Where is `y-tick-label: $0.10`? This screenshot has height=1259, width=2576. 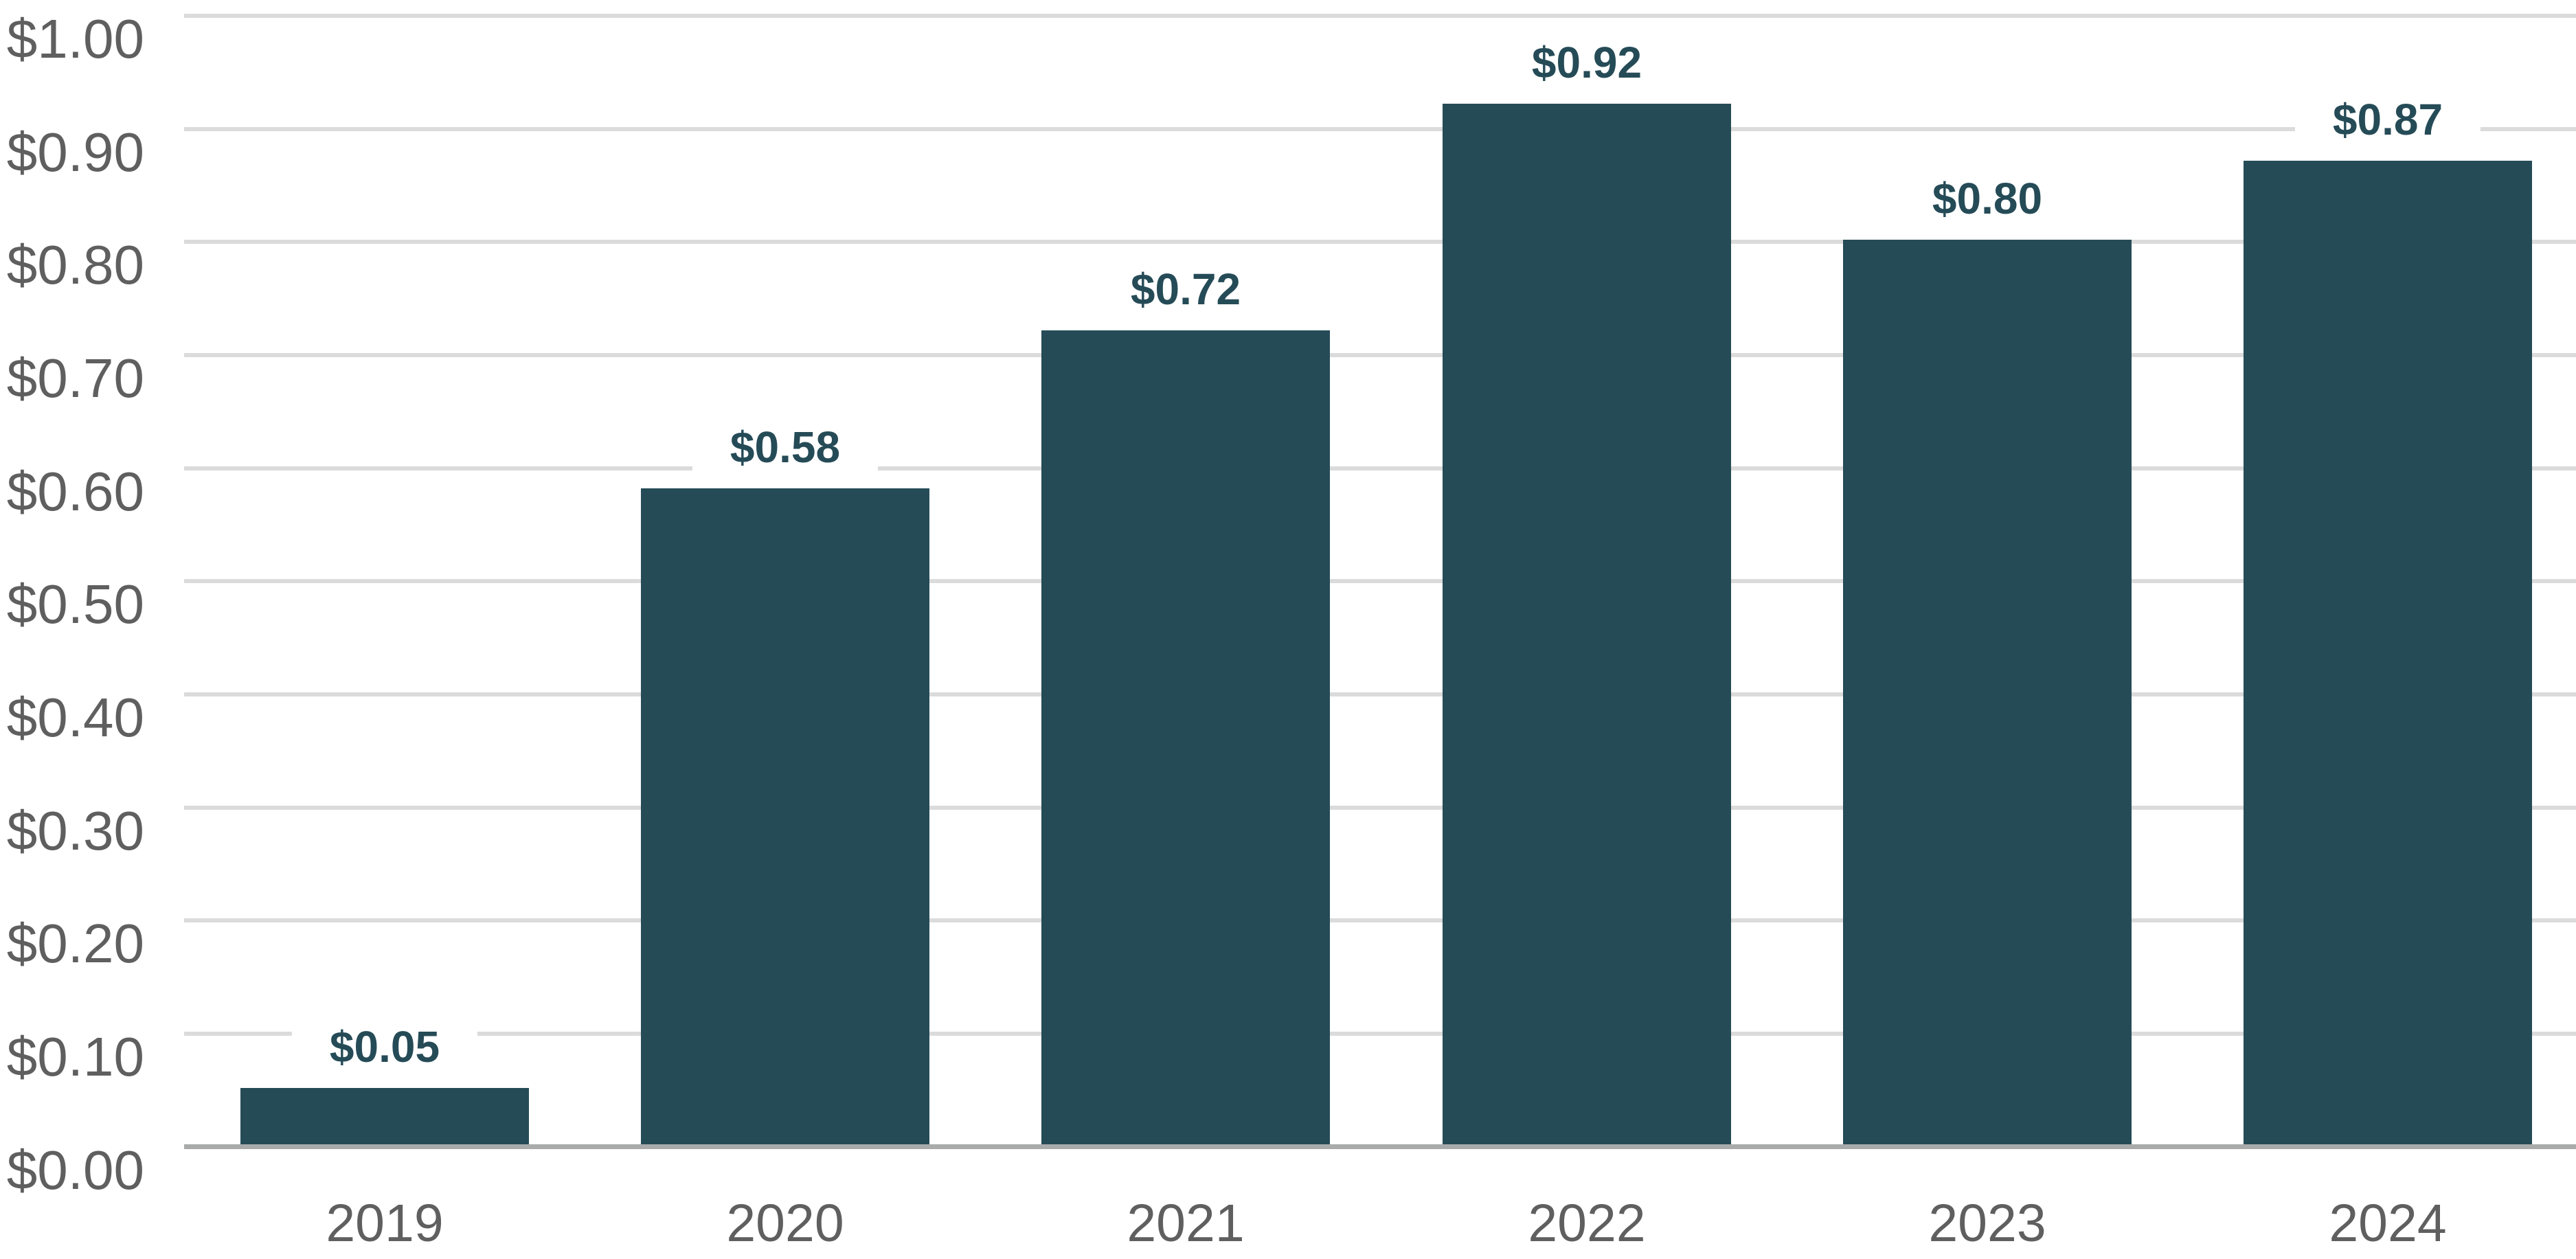
y-tick-label: $0.10 is located at coordinates (75, 1056).